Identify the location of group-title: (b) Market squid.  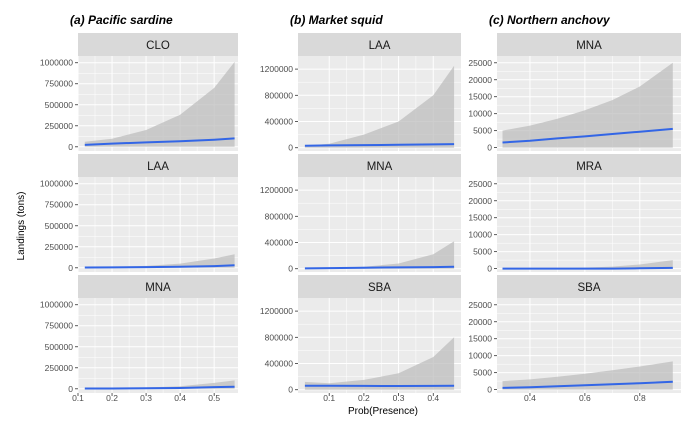
(336, 20).